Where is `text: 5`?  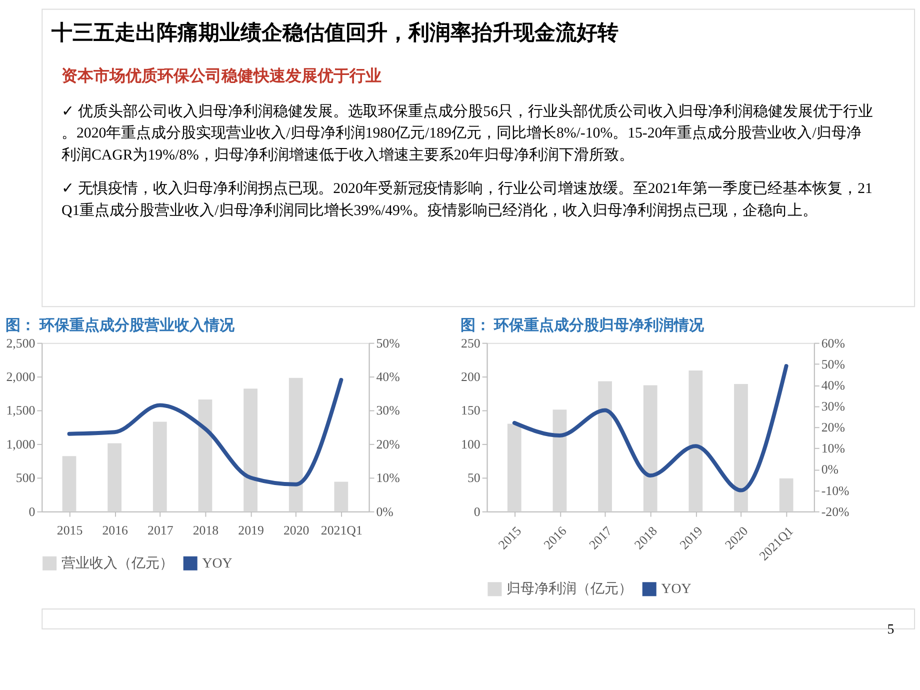
text: 5 is located at coordinates (890, 630).